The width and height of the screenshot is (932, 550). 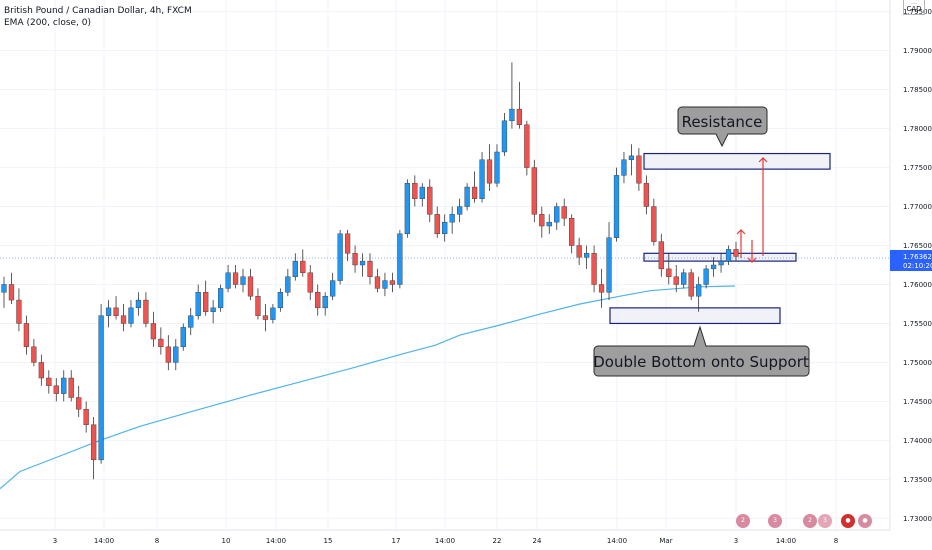 What do you see at coordinates (865, 521) in the screenshot?
I see `flag-uk-icon: ●` at bounding box center [865, 521].